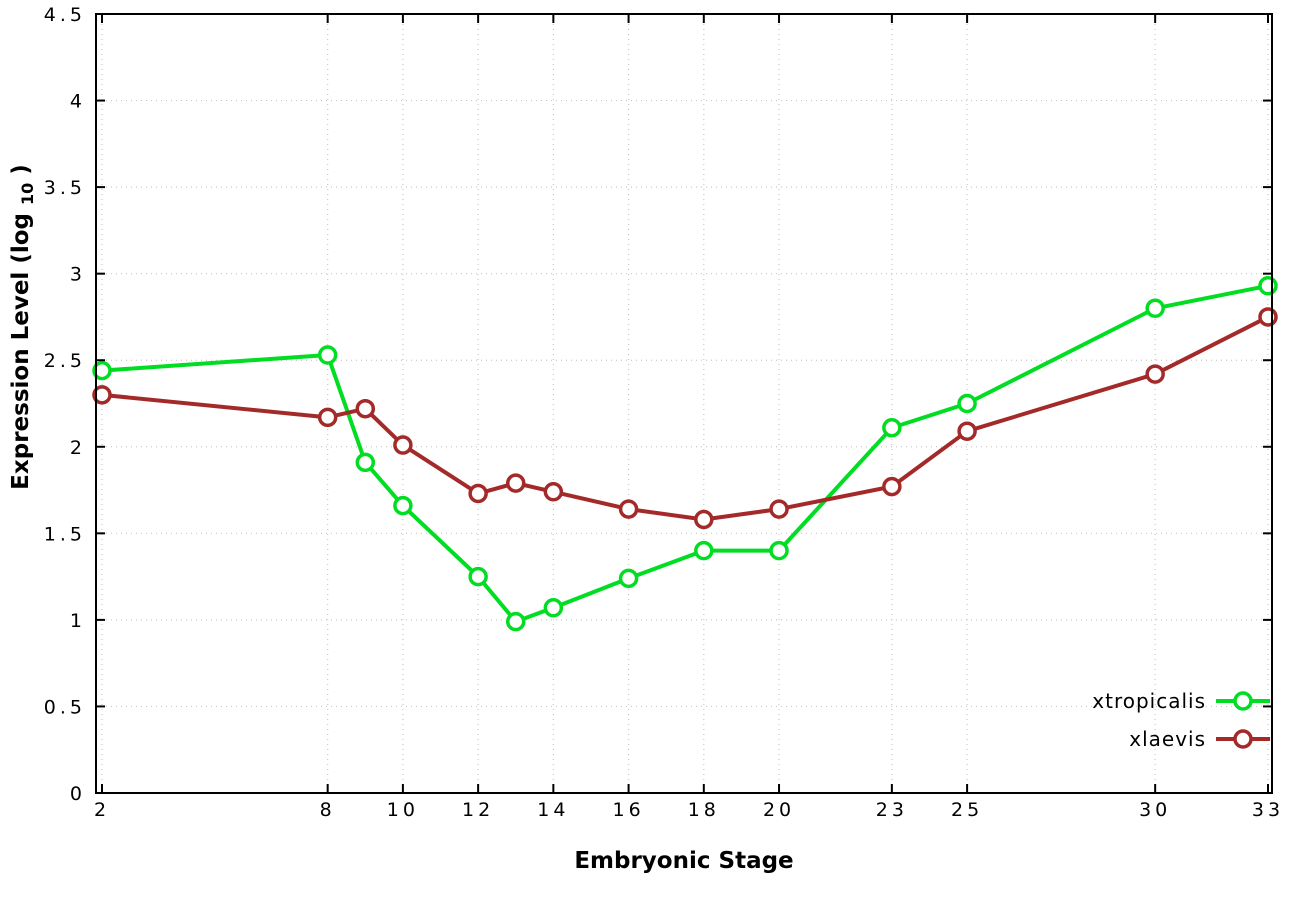 This screenshot has height=907, width=1296. Describe the element at coordinates (628, 810) in the screenshot. I see `x-tick-label: 16` at that location.